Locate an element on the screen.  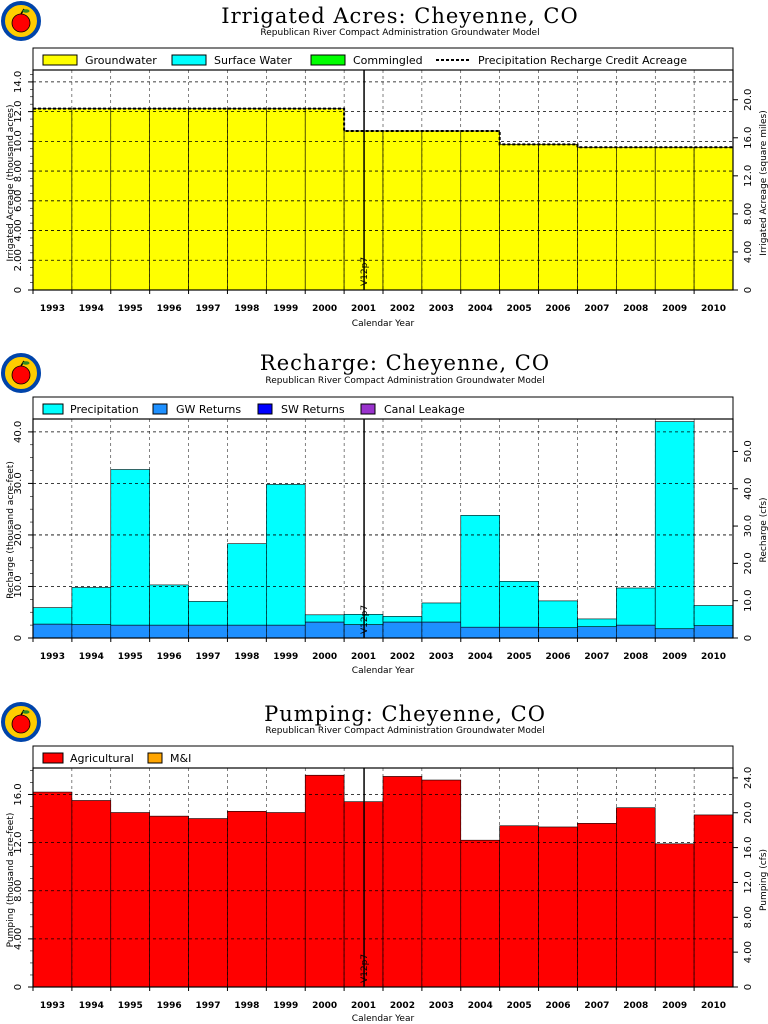
legend-swatch-precipitation is located at coordinates (53, 409).